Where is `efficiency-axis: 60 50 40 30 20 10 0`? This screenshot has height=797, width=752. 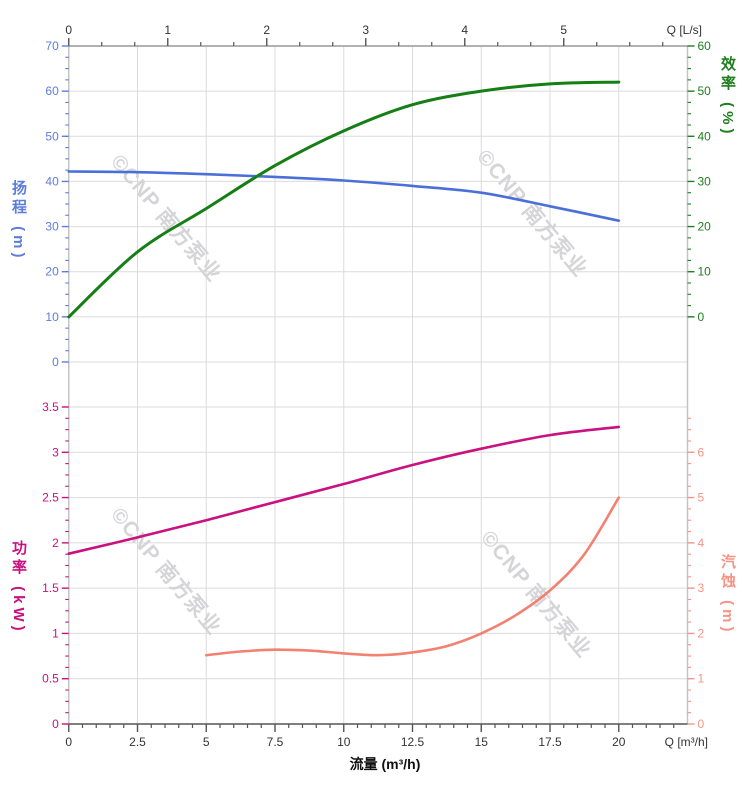
efficiency-axis: 60 50 40 30 20 10 0 is located at coordinates (699, 181).